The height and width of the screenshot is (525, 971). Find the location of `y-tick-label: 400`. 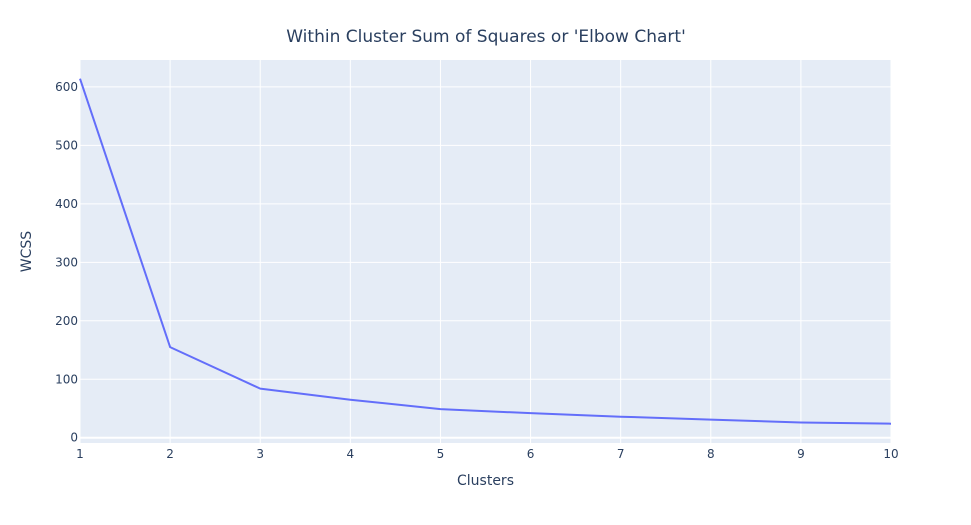

y-tick-label: 400 is located at coordinates (66, 204).